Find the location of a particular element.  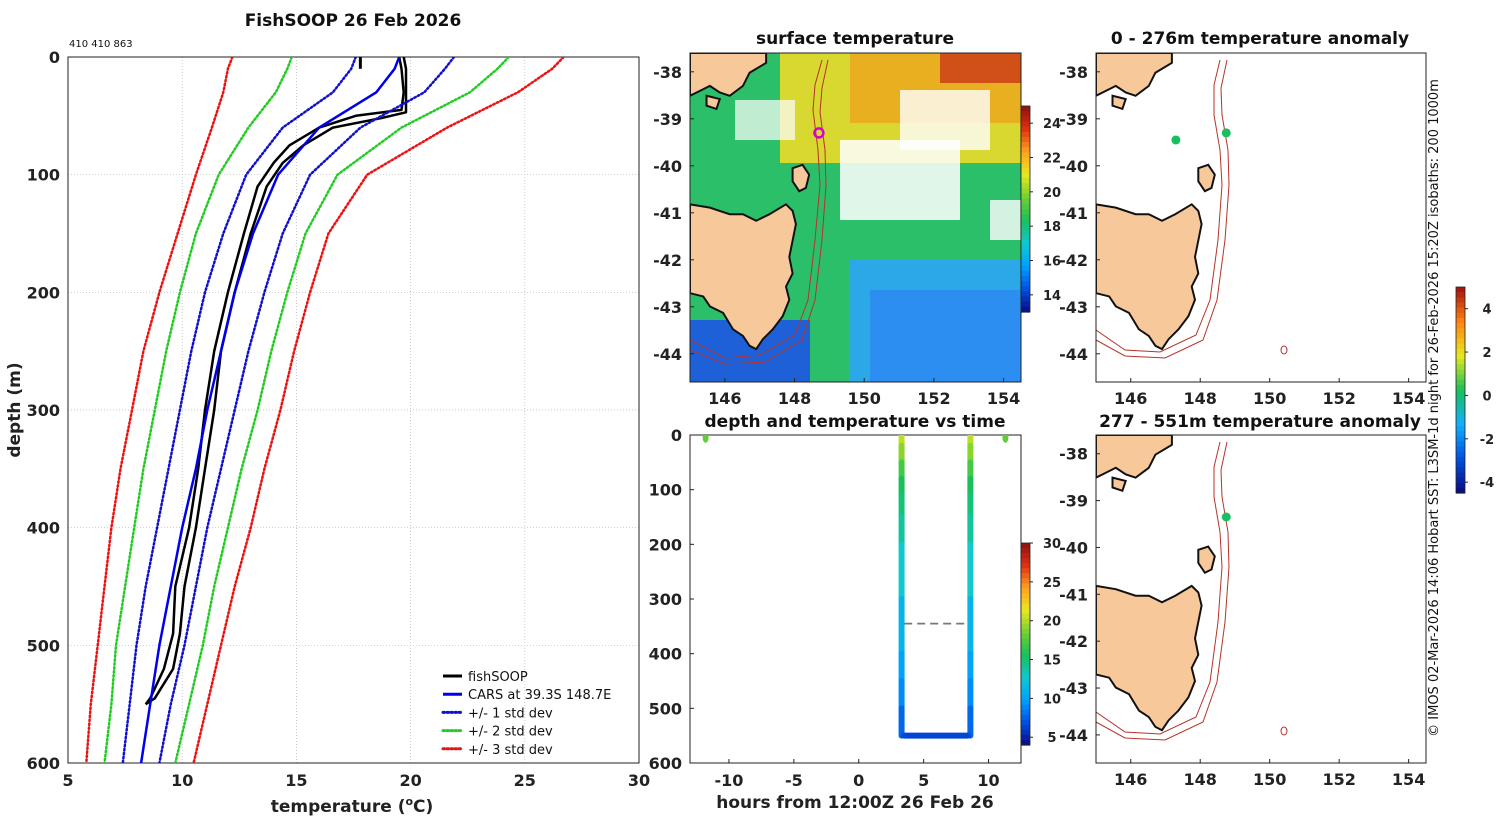

map-ytick: -40 is located at coordinates (667, 166).